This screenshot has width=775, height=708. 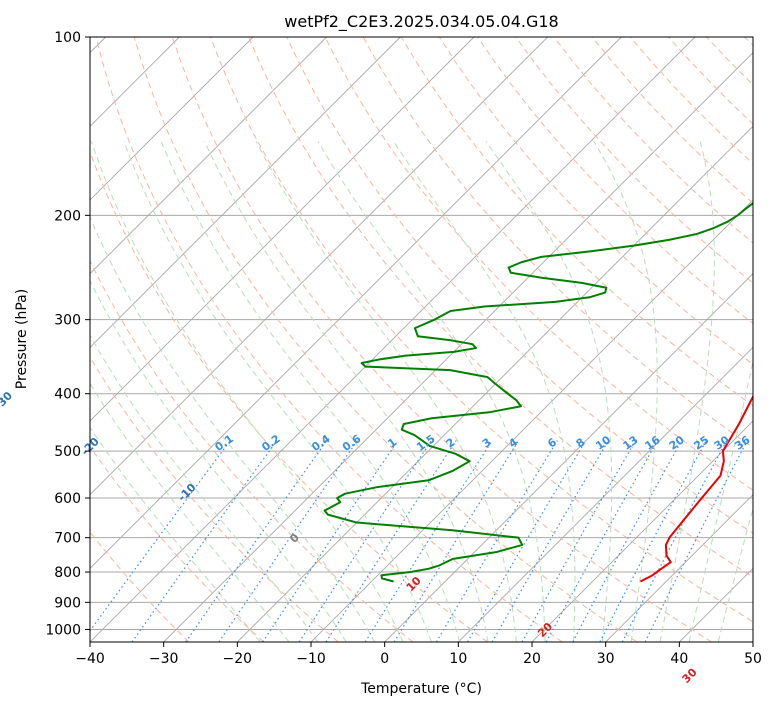 I want to click on y-tick-label: 300, so click(x=67, y=321).